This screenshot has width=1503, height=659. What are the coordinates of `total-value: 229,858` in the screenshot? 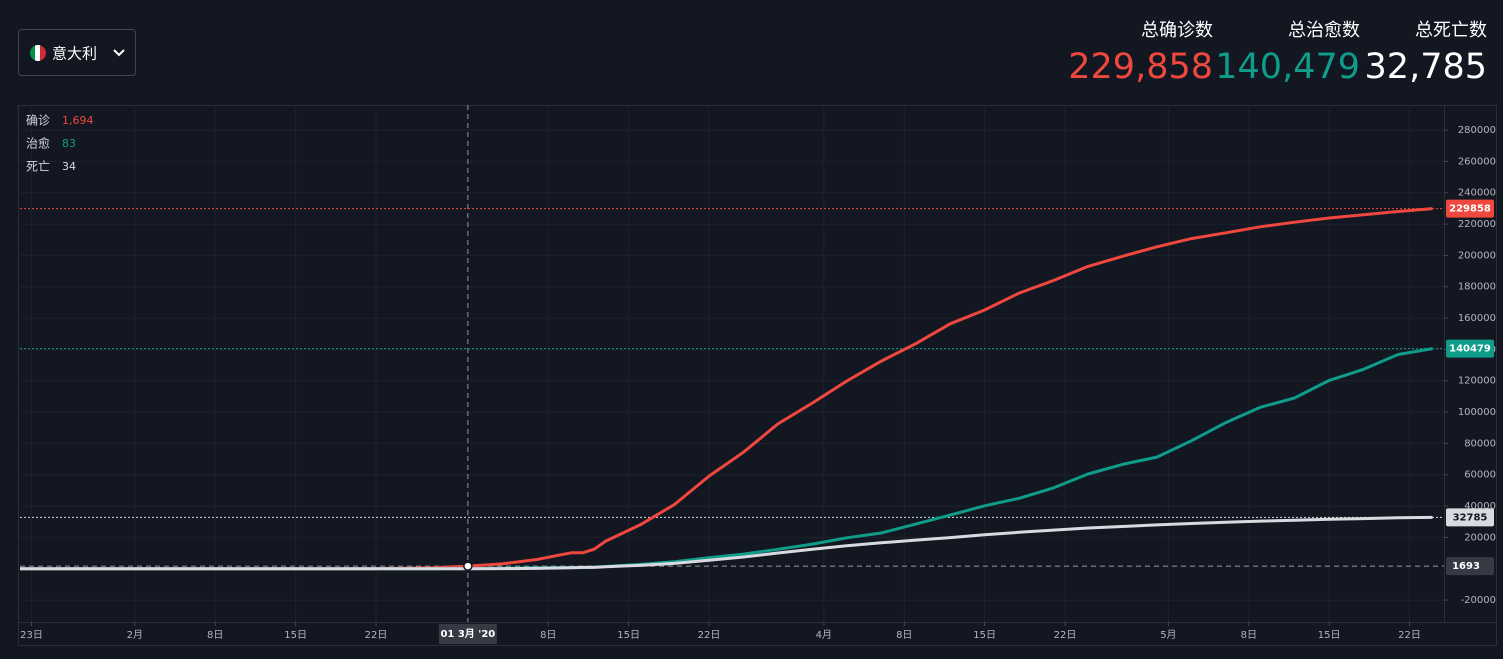 It's located at (1140, 67).